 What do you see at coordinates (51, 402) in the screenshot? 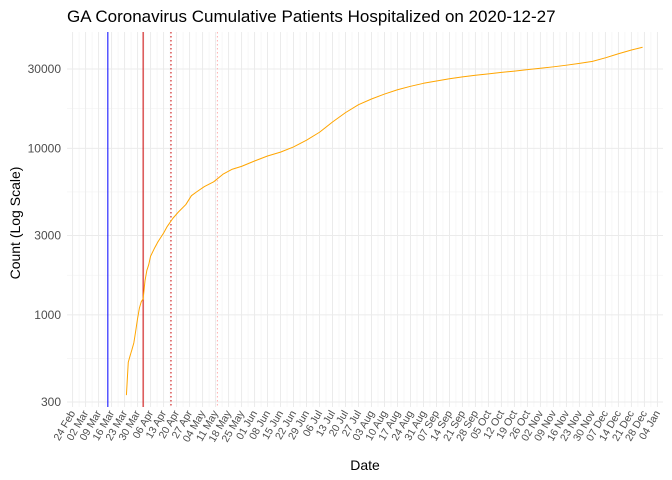
I see `y-tick-label: 300` at bounding box center [51, 402].